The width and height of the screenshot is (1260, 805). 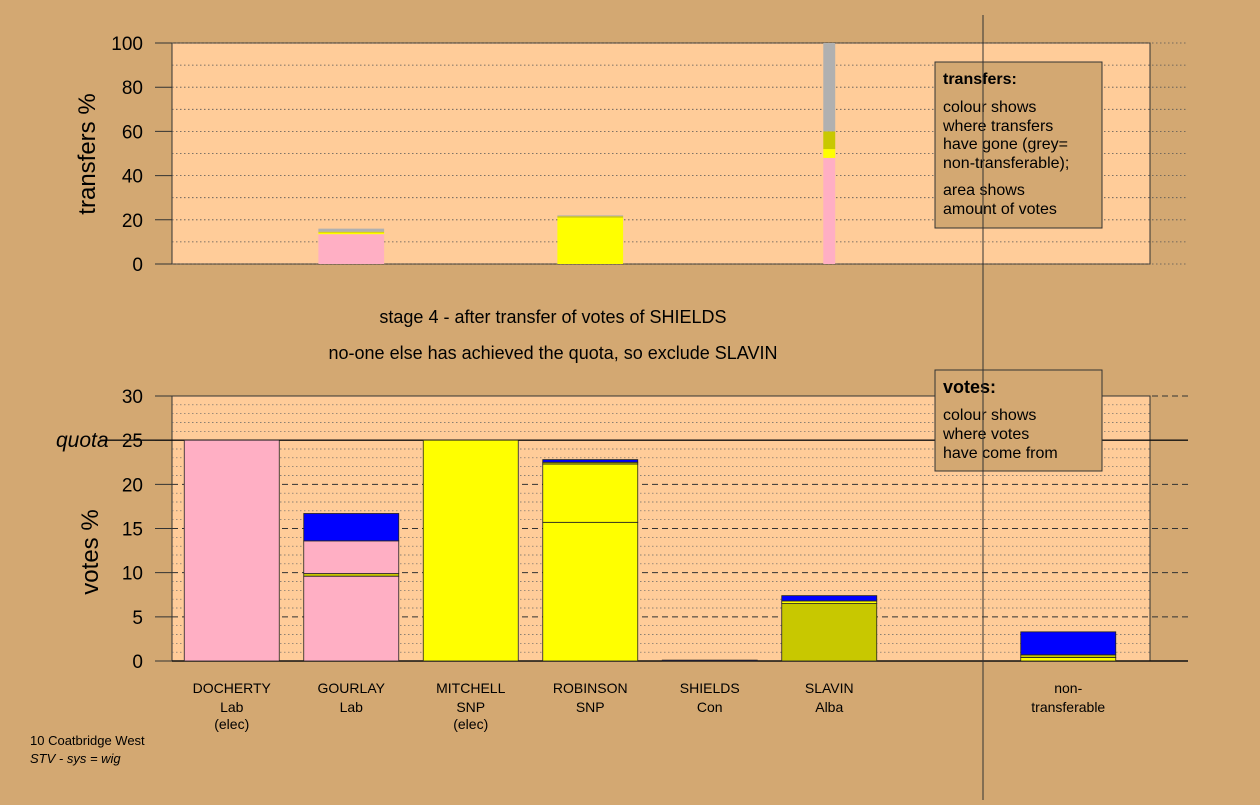 What do you see at coordinates (1068, 707) in the screenshot?
I see `candidate-party: transferable` at bounding box center [1068, 707].